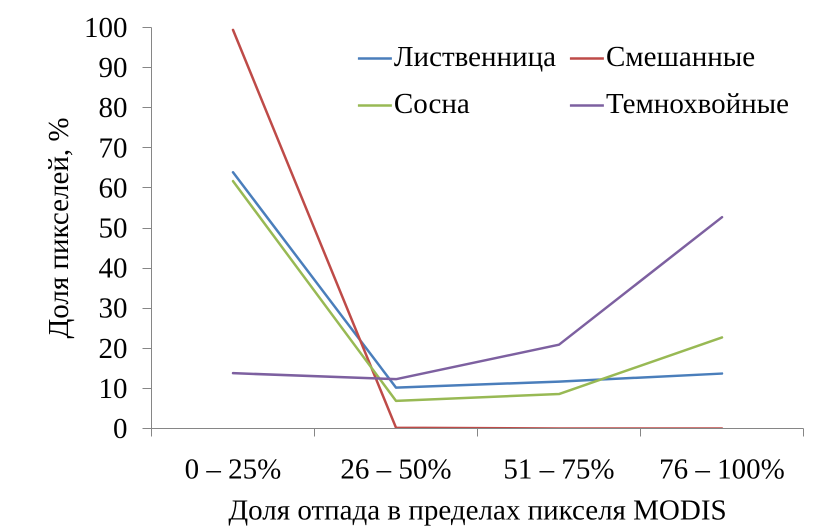  What do you see at coordinates (559, 470) in the screenshot?
I see `x-tick-label: 51 – 75%` at bounding box center [559, 470].